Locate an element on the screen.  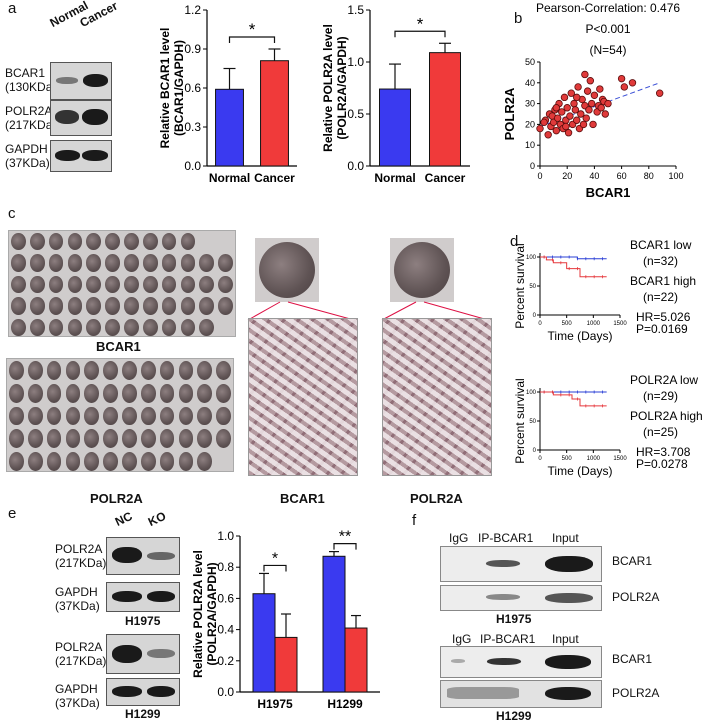
blot-label-polr2a-h1299-f: POLR2A is located at coordinates (636, 693).